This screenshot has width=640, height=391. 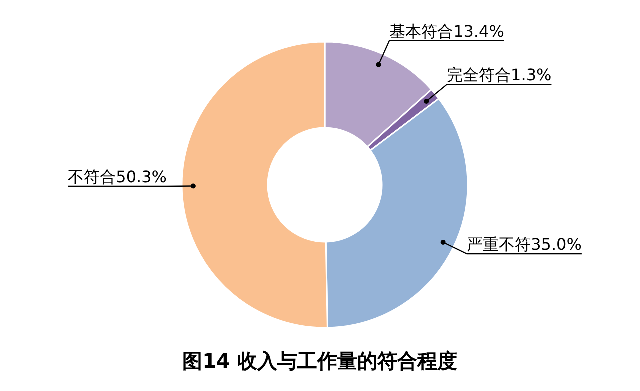 I want to click on text: 图14 收入与工作量的符合程度, so click(x=320, y=361).